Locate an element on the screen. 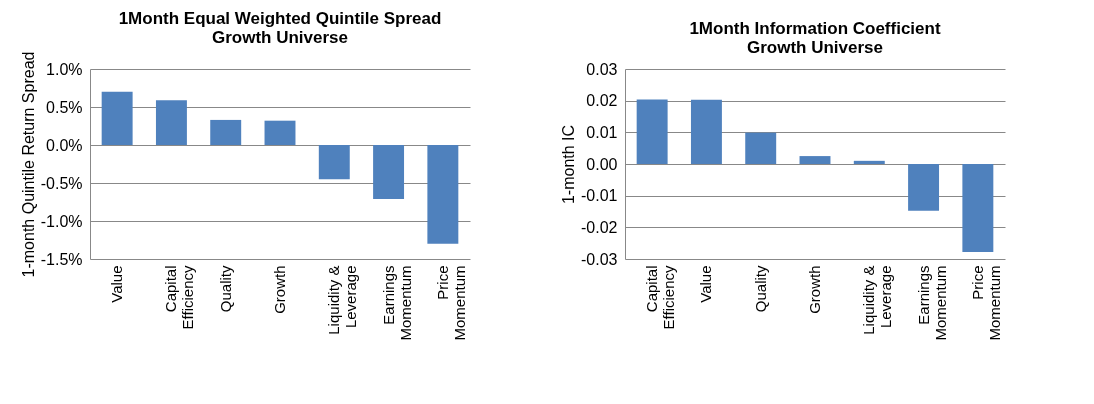 This screenshot has height=404, width=1094. y-tick-label: 0.01 is located at coordinates (602, 132).